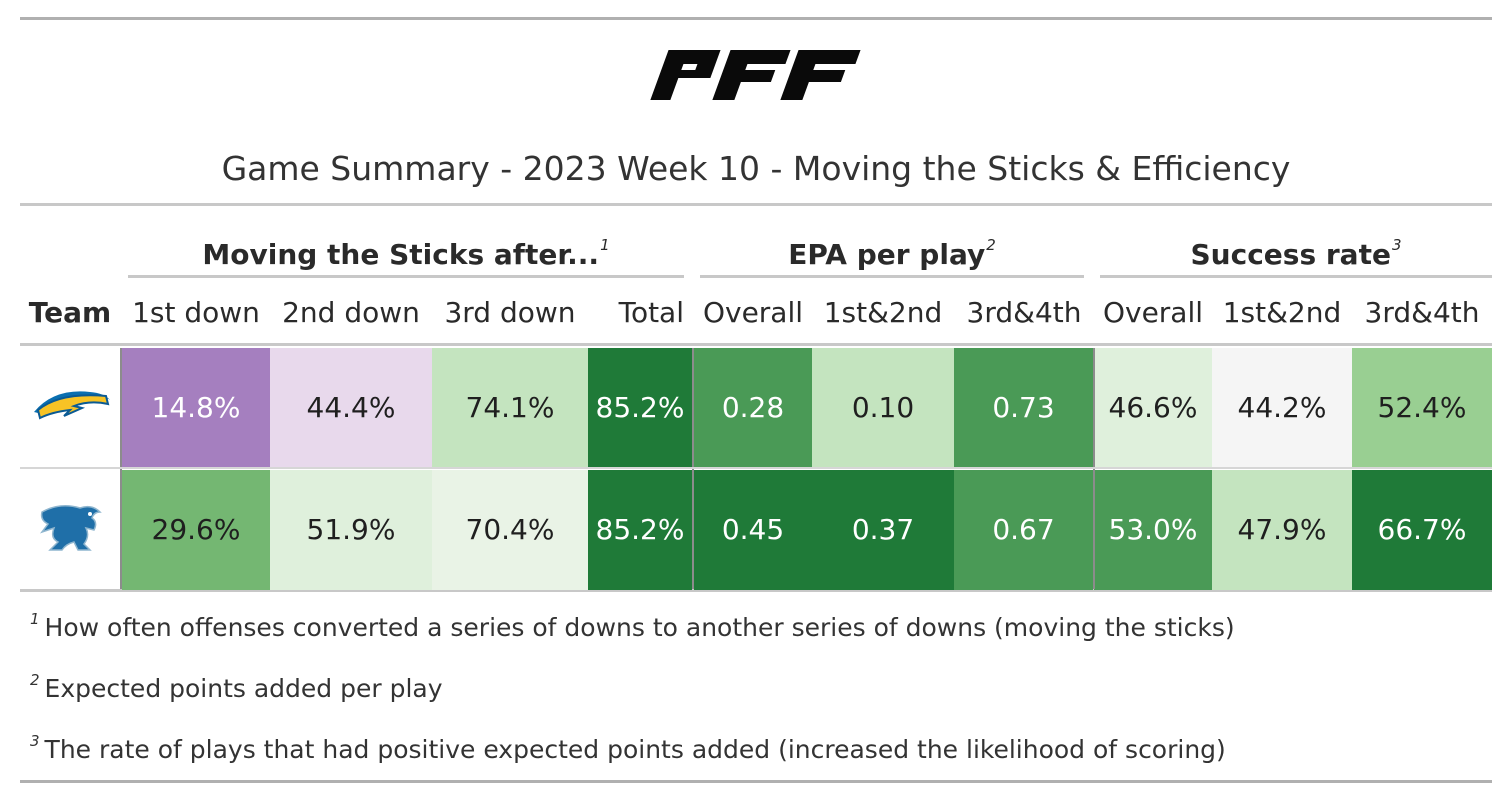 The width and height of the screenshot is (1512, 800). I want to click on spanner-rule-success-rate, so click(1296, 276).